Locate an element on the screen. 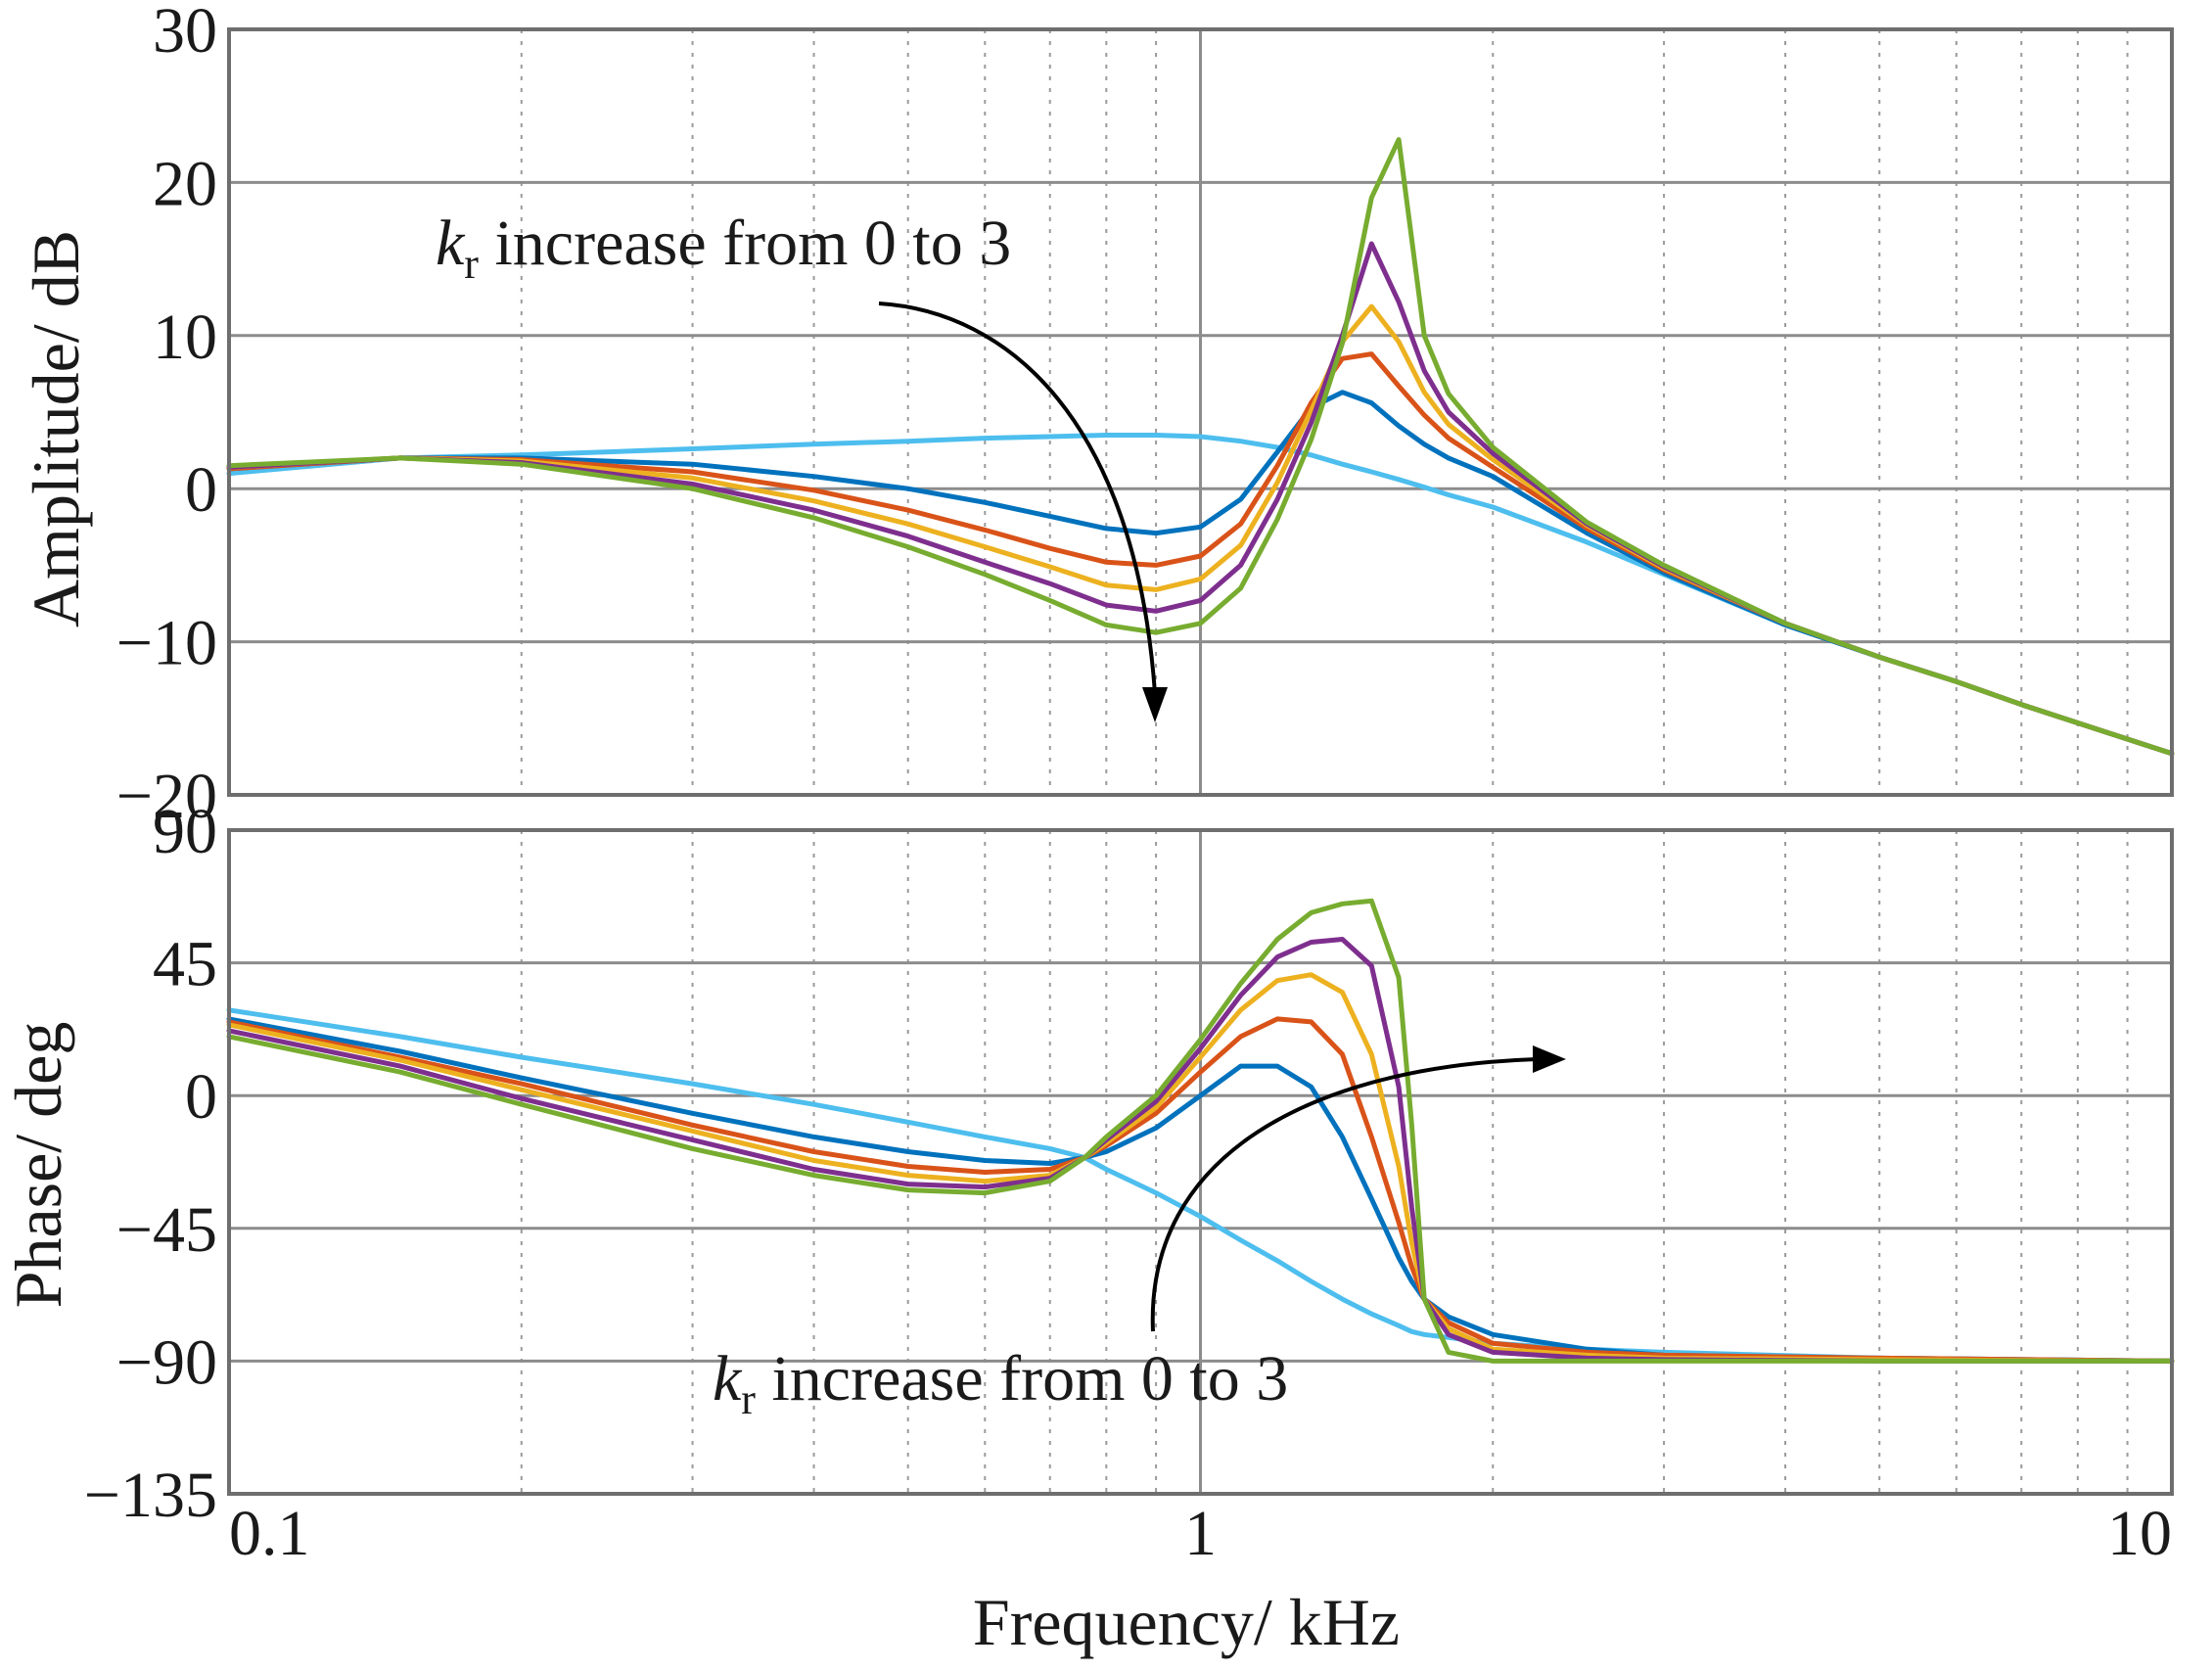 The image size is (2212, 1671). x-tick-label: 0.1 is located at coordinates (269, 1534).